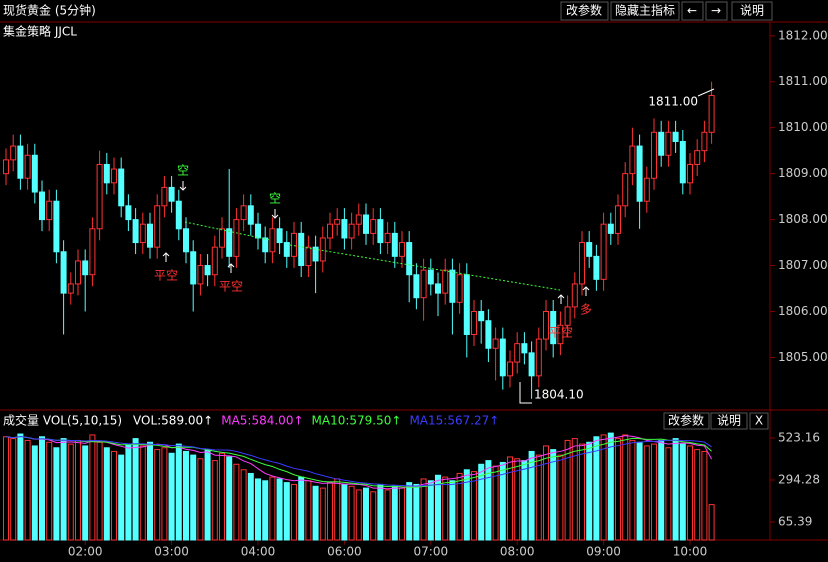  I want to click on high-pointer, so click(706, 92).